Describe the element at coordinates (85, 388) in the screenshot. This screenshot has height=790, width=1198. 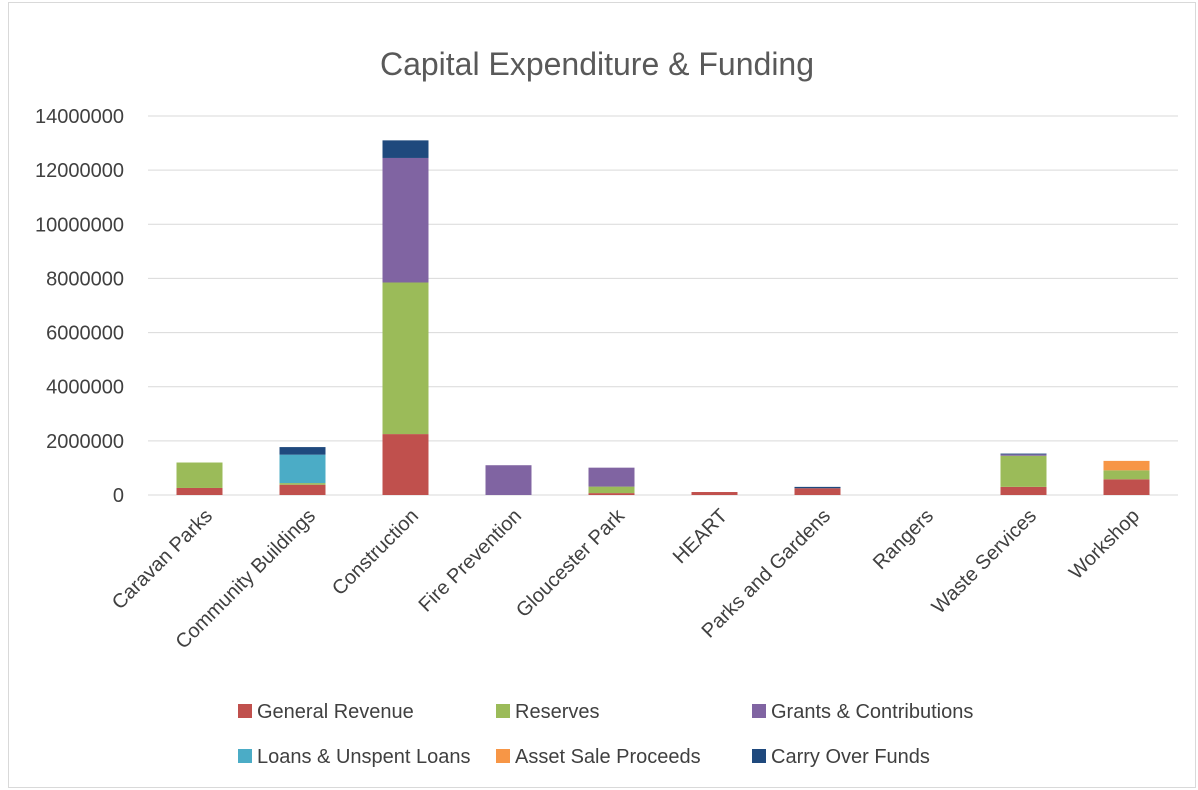
I see `y-tick-label: 4000000` at that location.